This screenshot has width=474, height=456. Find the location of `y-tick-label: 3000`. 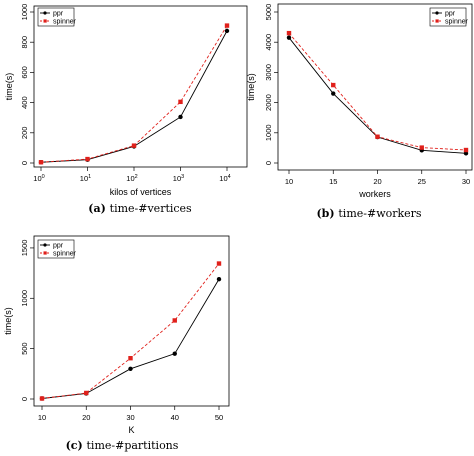

y-tick-label: 3000 is located at coordinates (268, 72).